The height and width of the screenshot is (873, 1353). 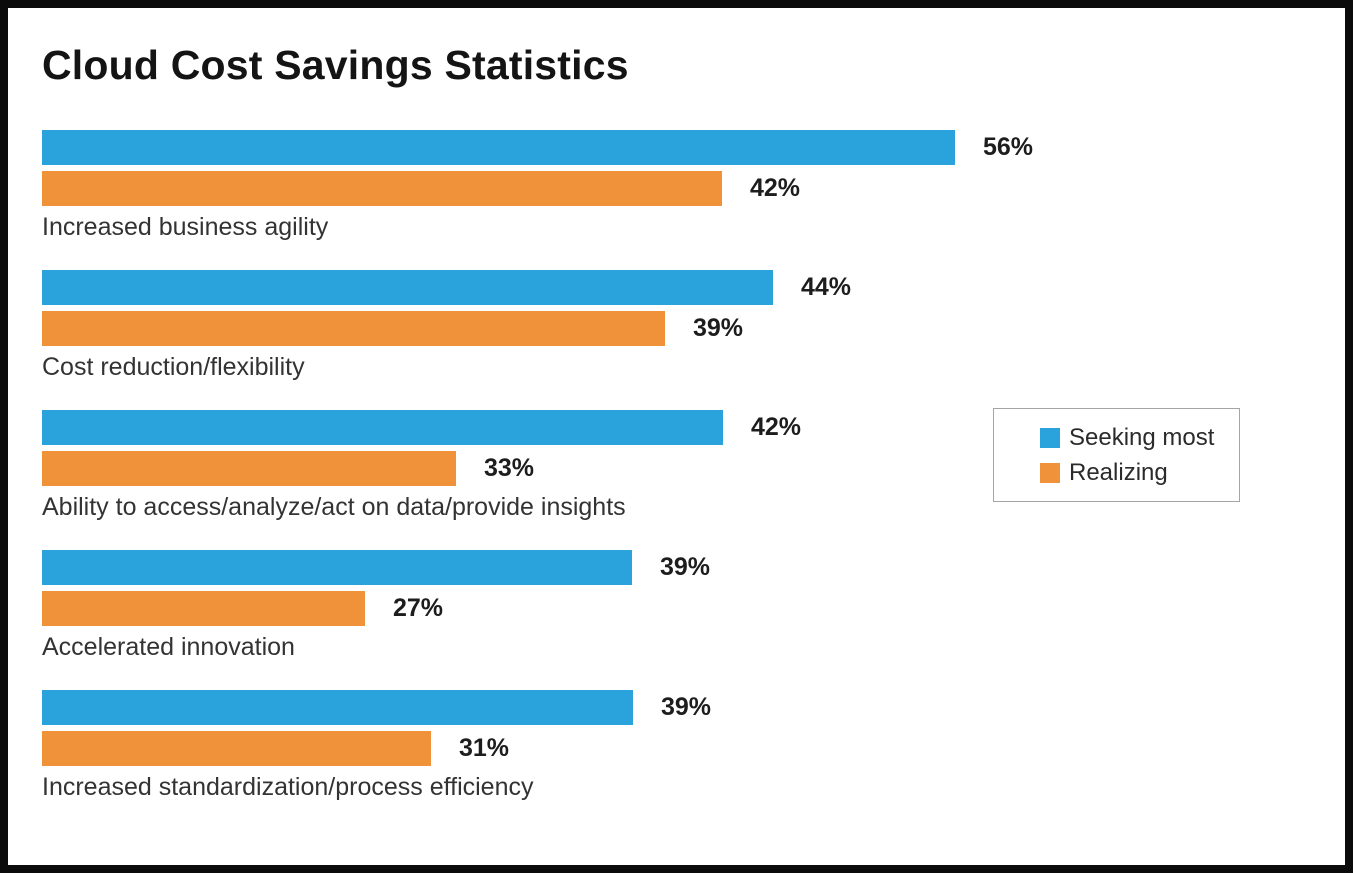 I want to click on realizing-bar-row: 42%, so click(x=693, y=188).